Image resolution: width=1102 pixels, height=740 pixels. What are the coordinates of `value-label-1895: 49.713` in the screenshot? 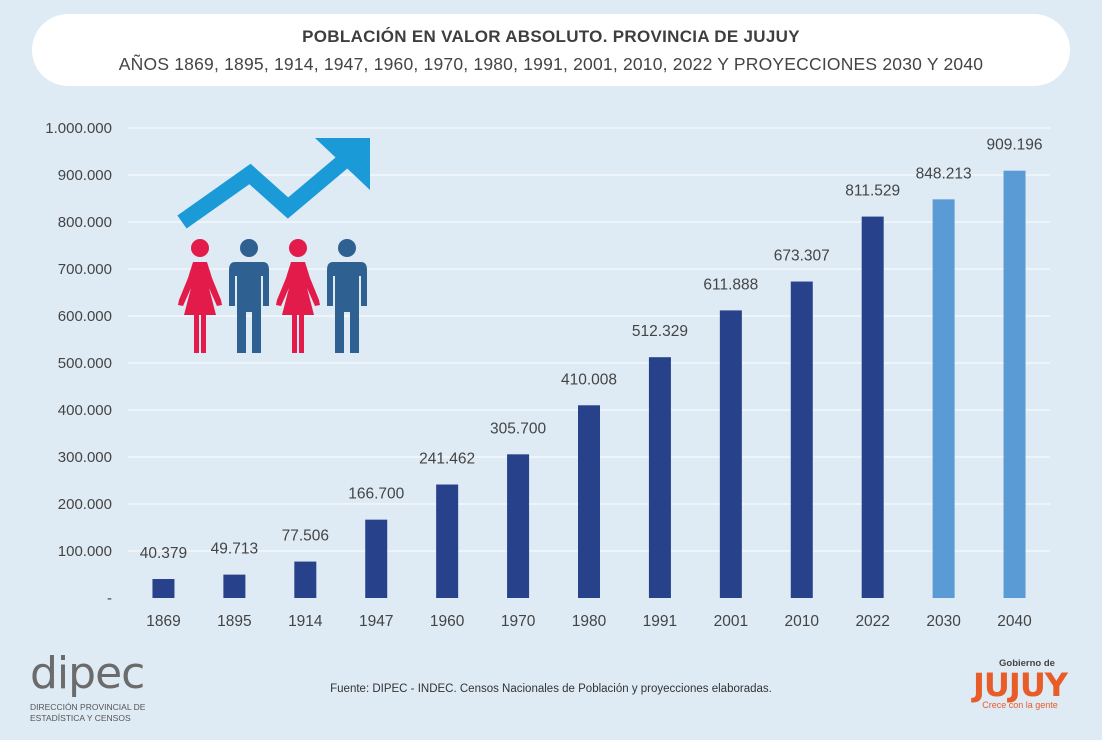 It's located at (234, 549).